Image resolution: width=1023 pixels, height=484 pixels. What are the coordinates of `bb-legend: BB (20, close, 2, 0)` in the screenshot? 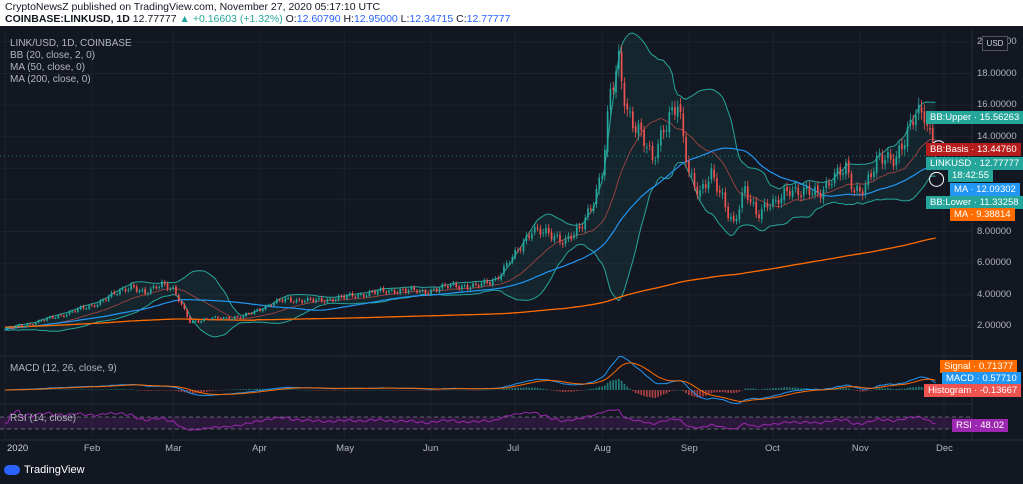 It's located at (53, 55).